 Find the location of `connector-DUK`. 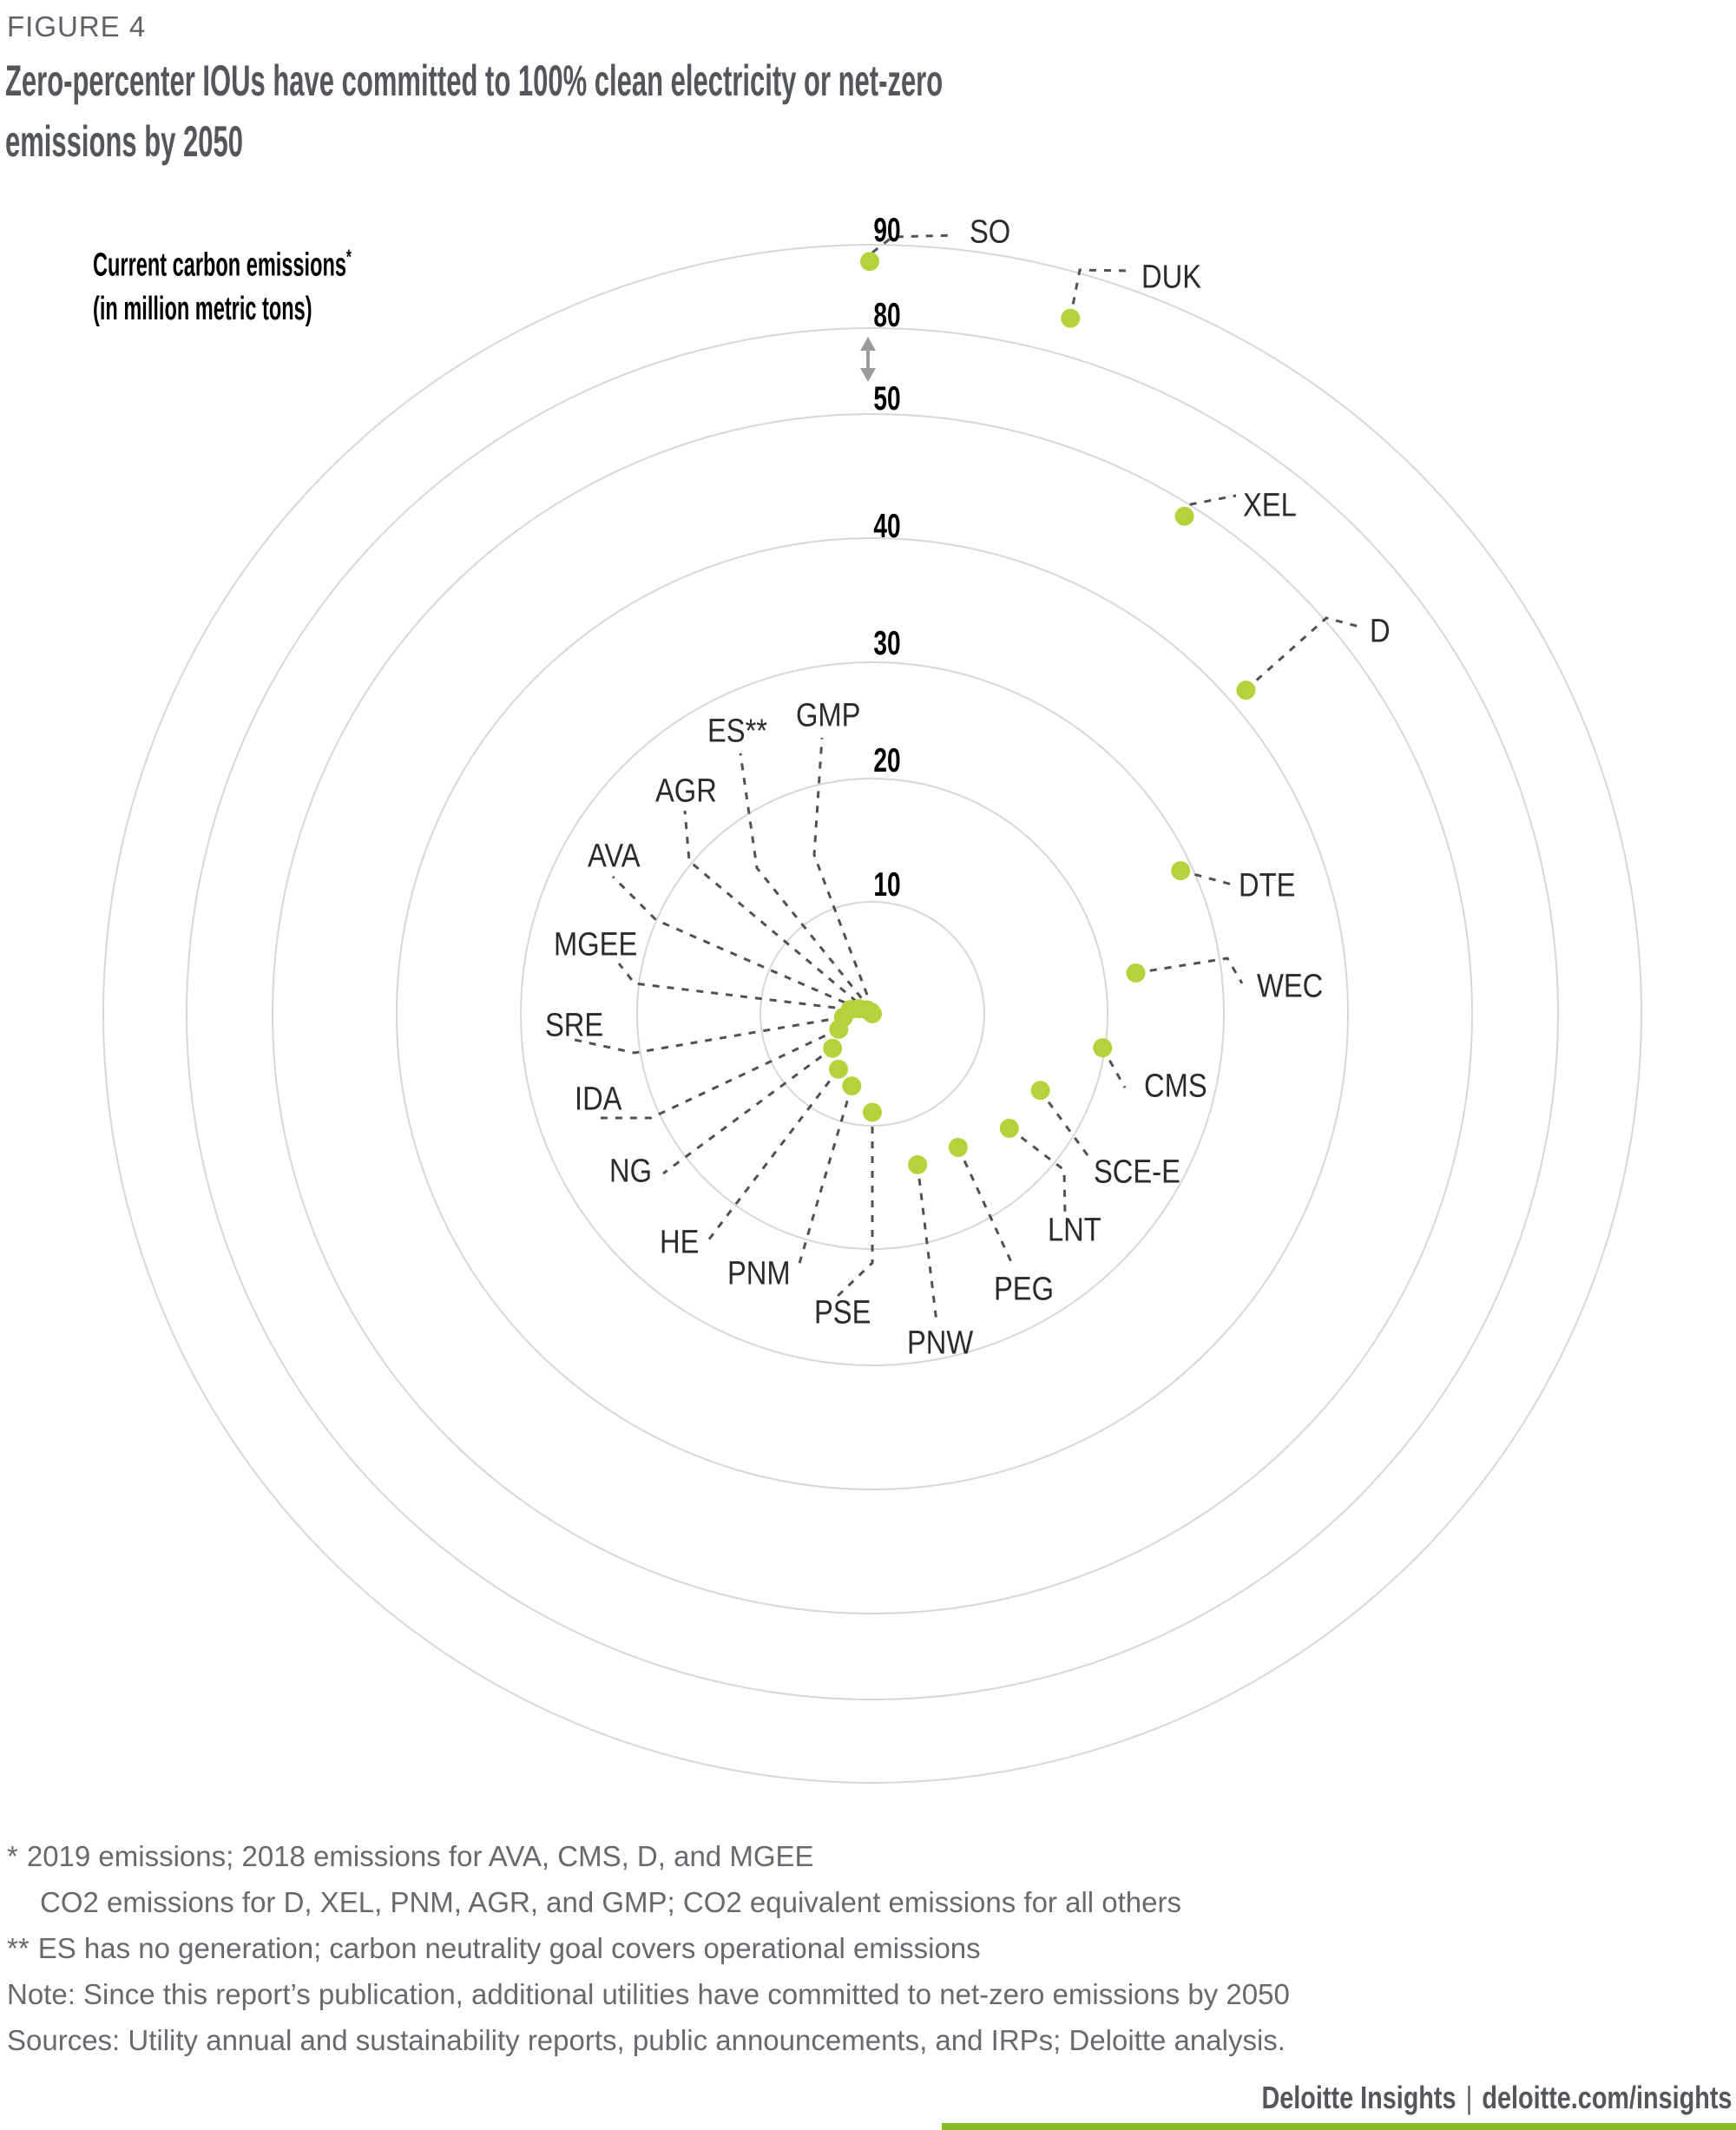

connector-DUK is located at coordinates (1100, 293).